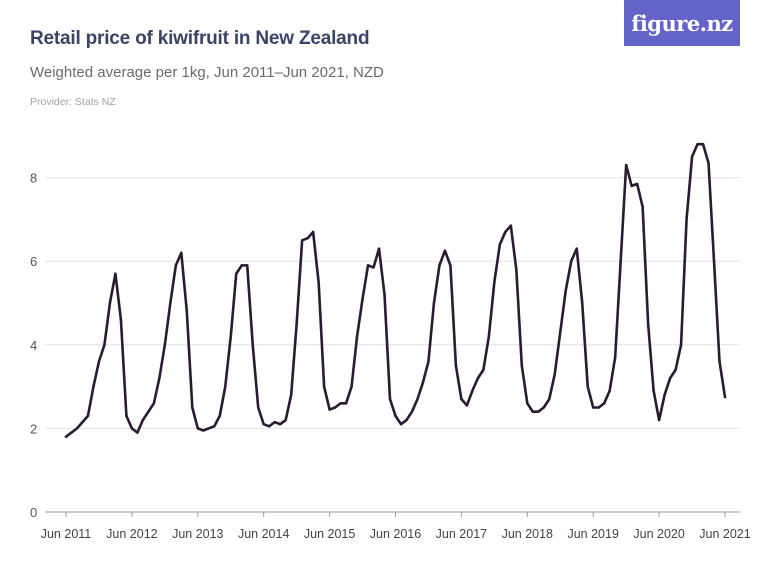 This screenshot has height=578, width=770. Describe the element at coordinates (592, 534) in the screenshot. I see `x-tick-label: Jun 2019` at that location.